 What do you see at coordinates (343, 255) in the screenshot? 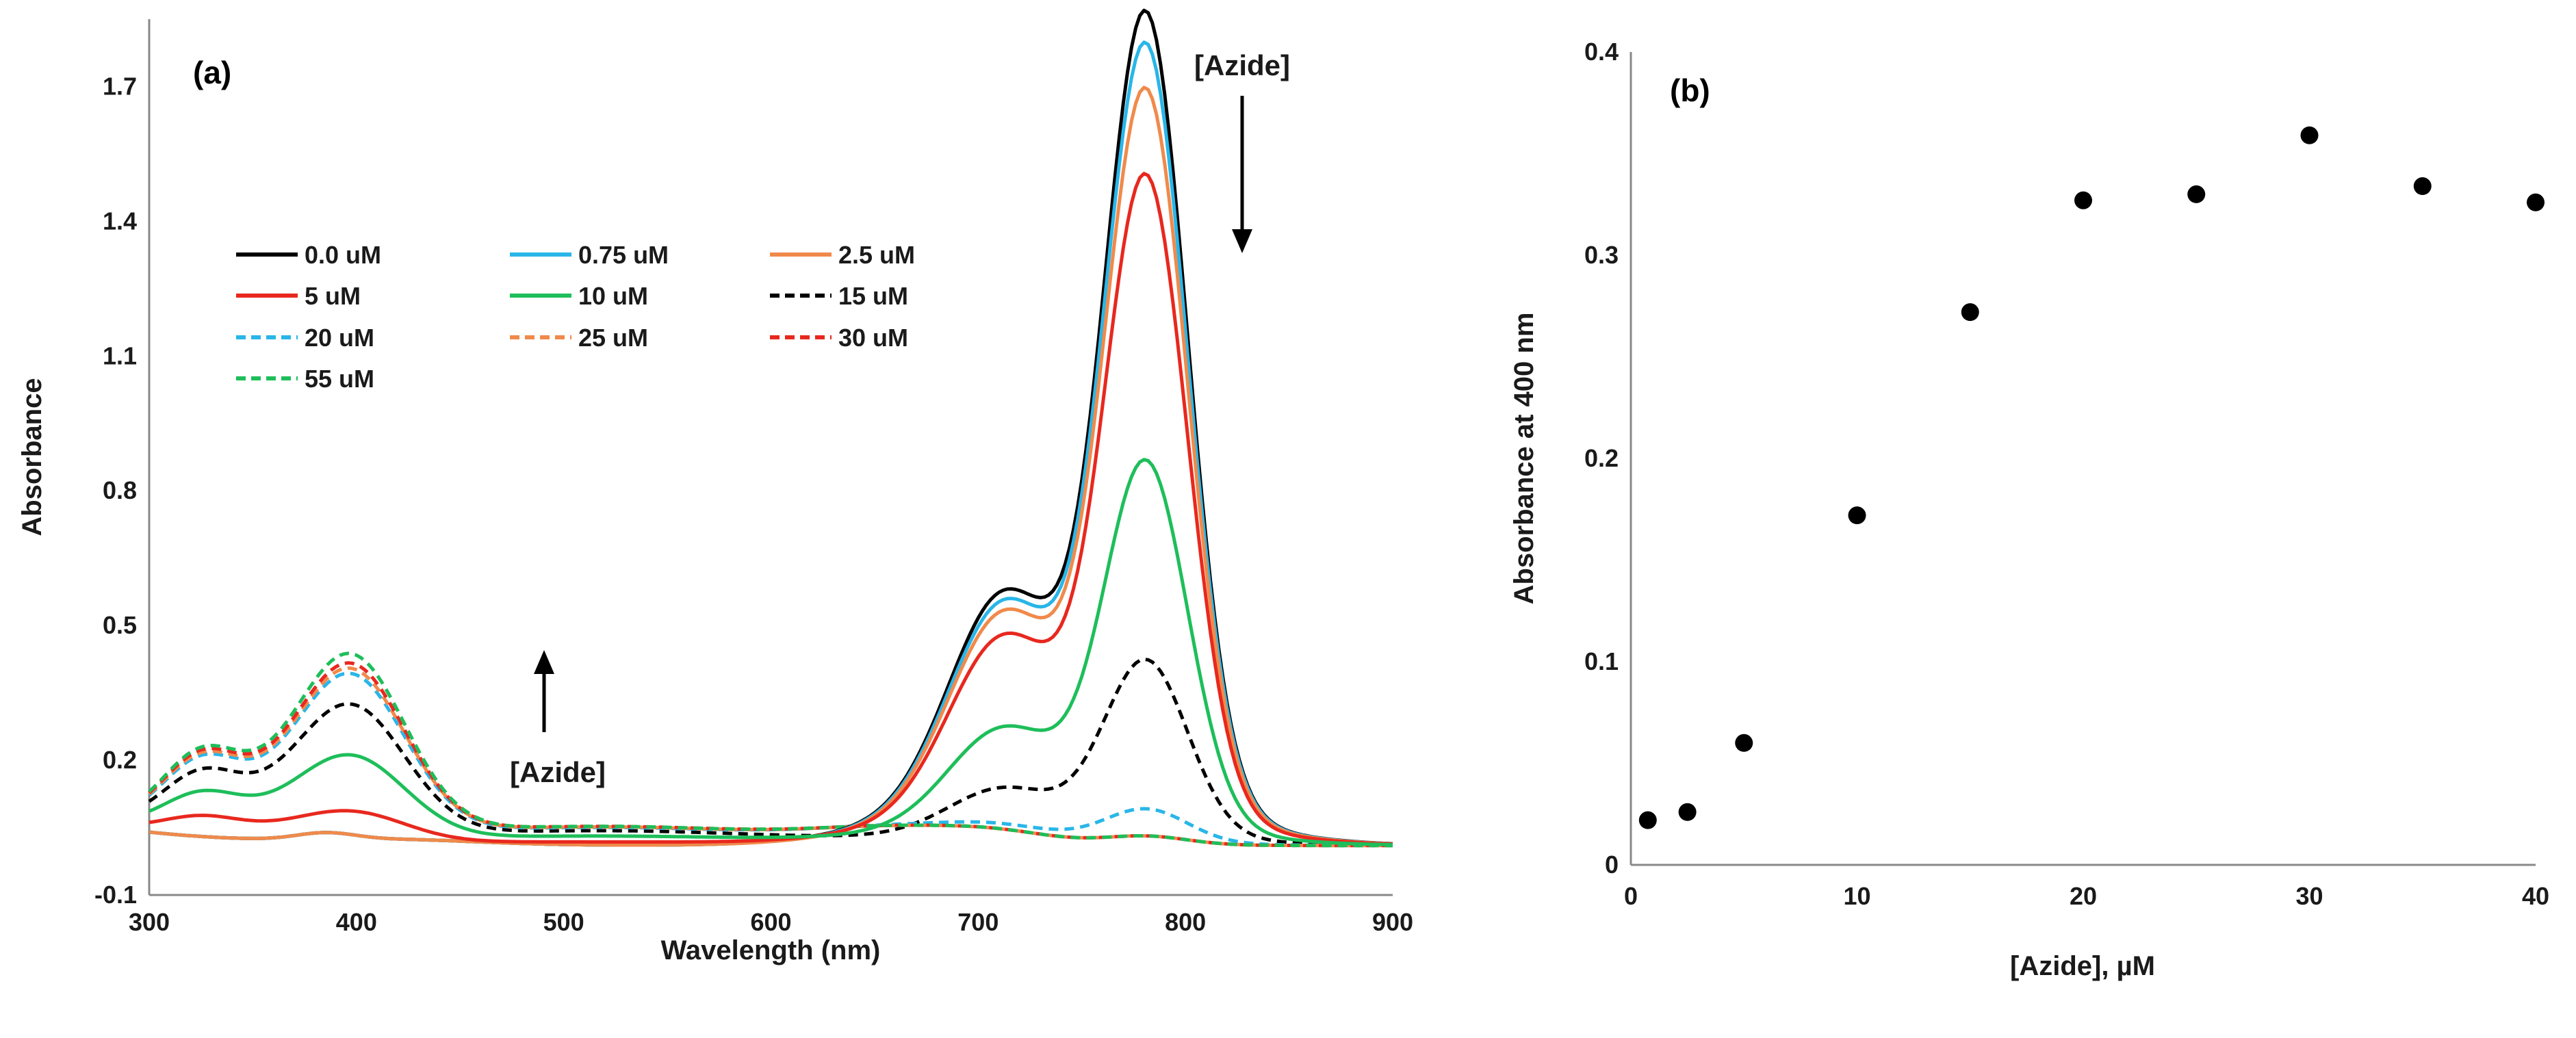
I see `legend-label: 0.0 uM` at bounding box center [343, 255].